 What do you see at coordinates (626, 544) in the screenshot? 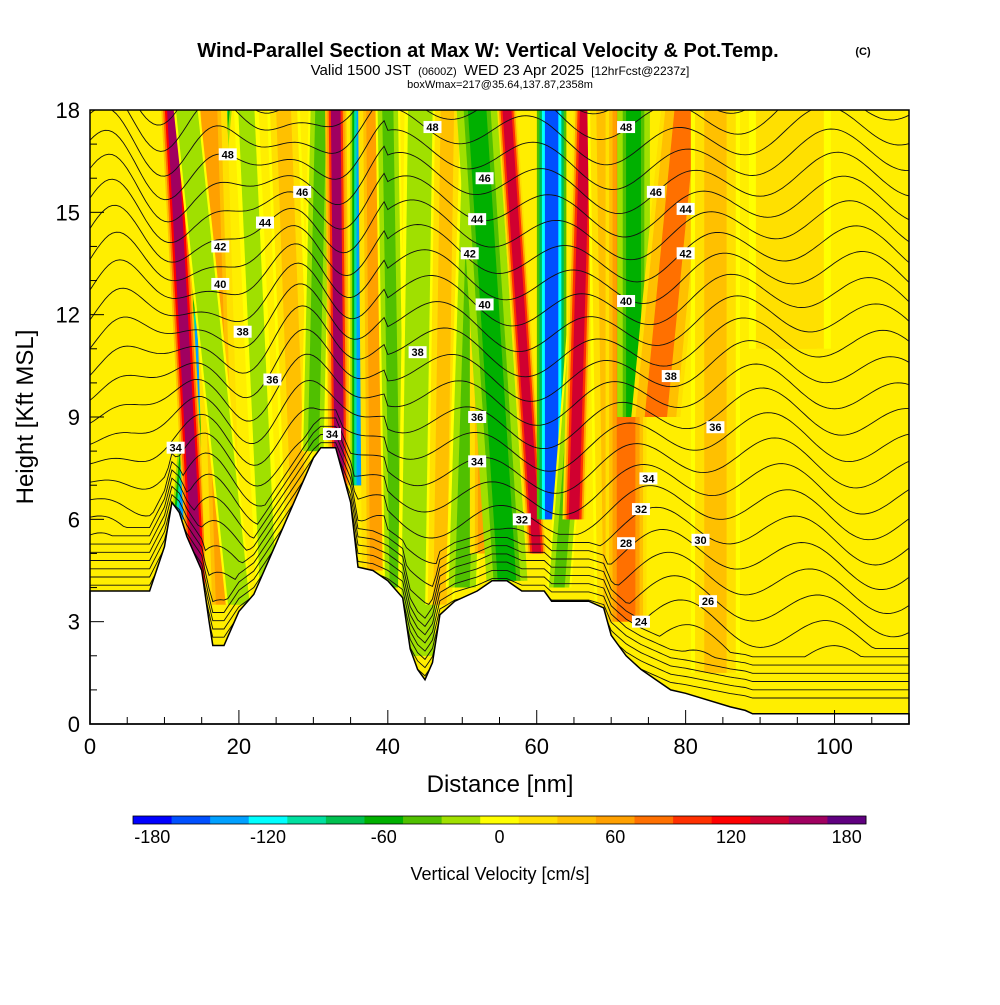
I see `theta-label-text: 28` at bounding box center [626, 544].